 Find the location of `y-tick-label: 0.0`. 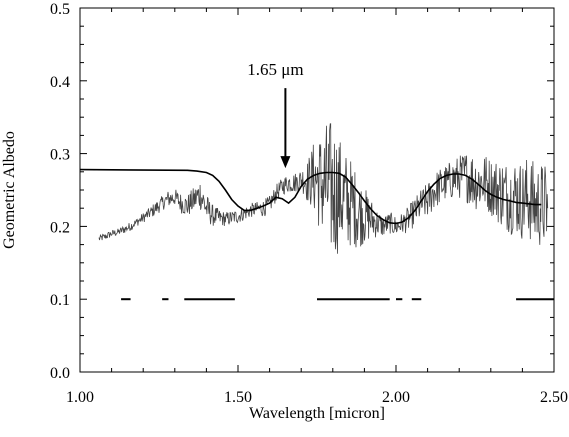

y-tick-label: 0.0 is located at coordinates (60, 373).